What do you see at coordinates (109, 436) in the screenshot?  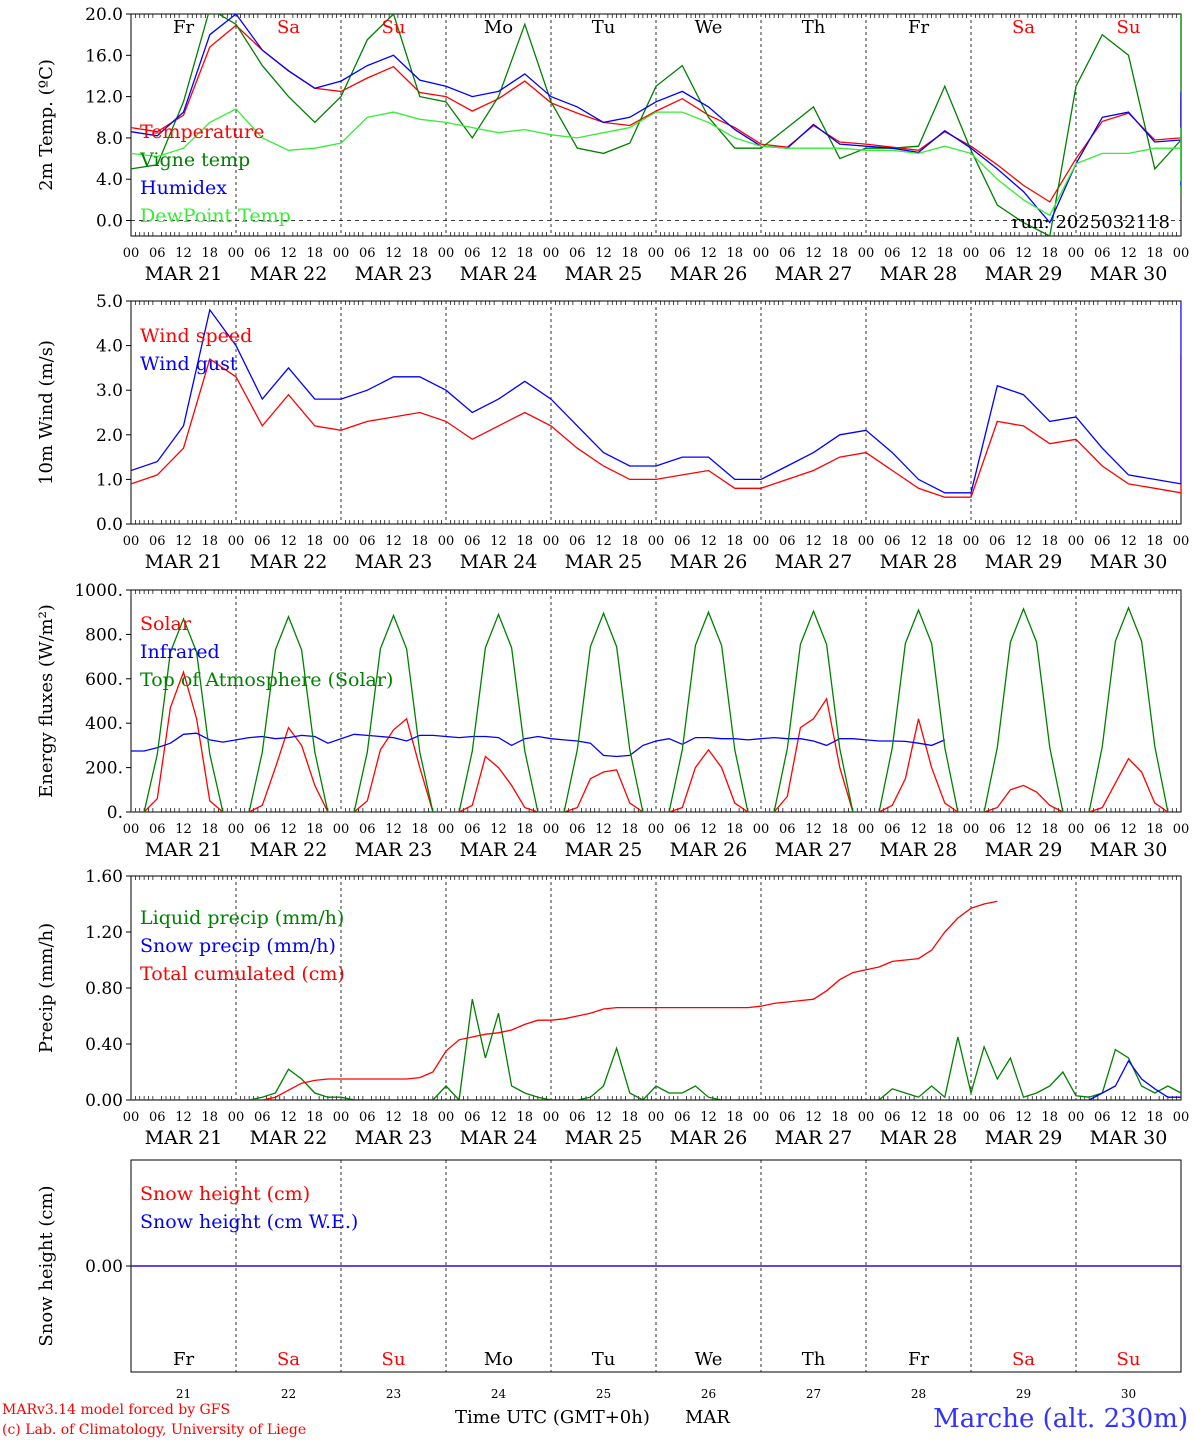 I see `y-tick-label: 2.0` at bounding box center [109, 436].